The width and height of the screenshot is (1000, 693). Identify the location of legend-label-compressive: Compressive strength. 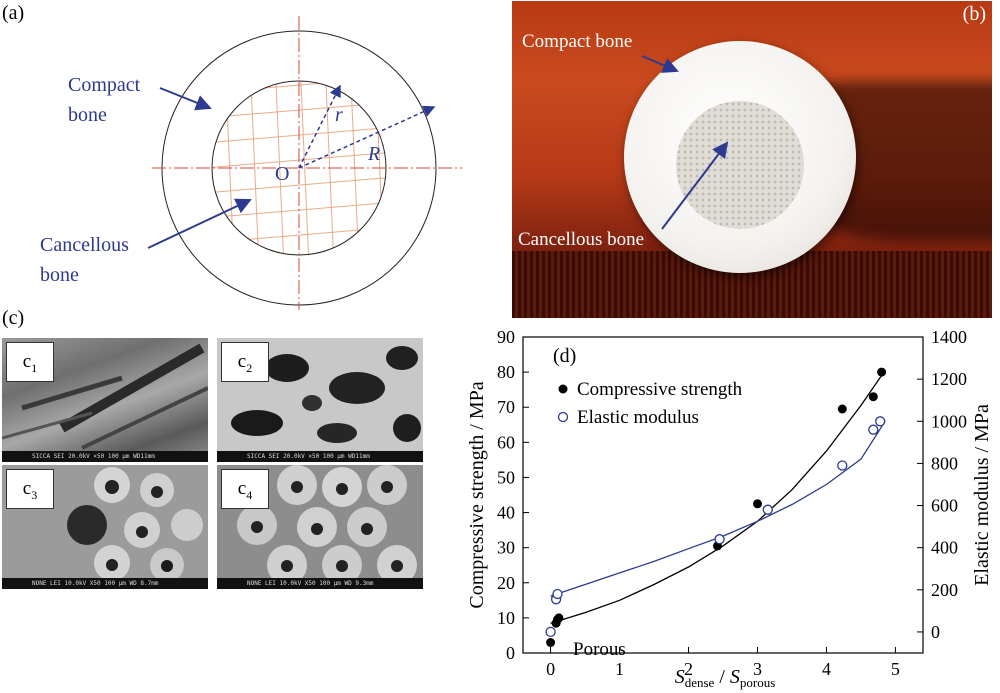
(660, 389).